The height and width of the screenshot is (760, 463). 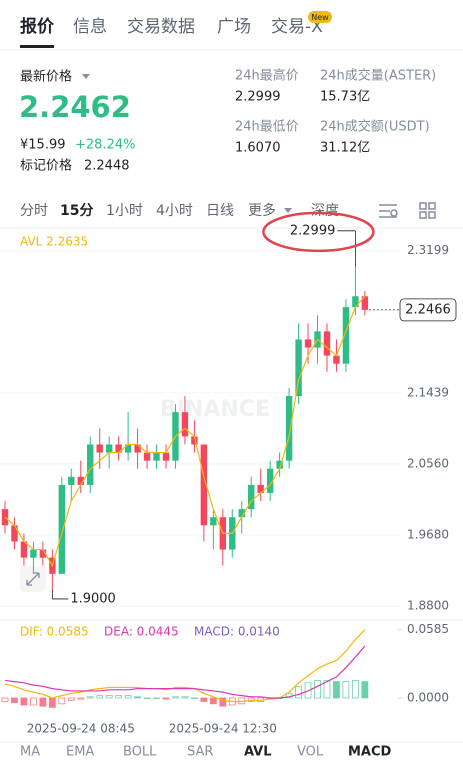 I want to click on last-price-box, so click(x=428, y=310).